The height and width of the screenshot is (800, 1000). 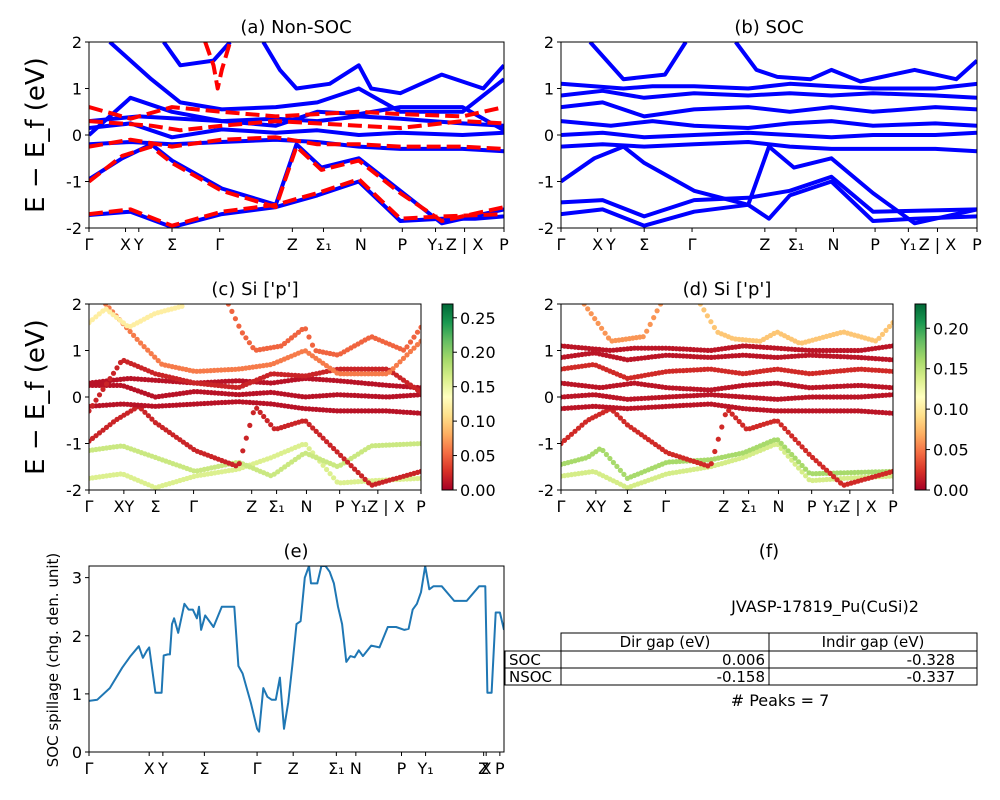 I want to click on ytick-label: -1, so click(x=74, y=444).